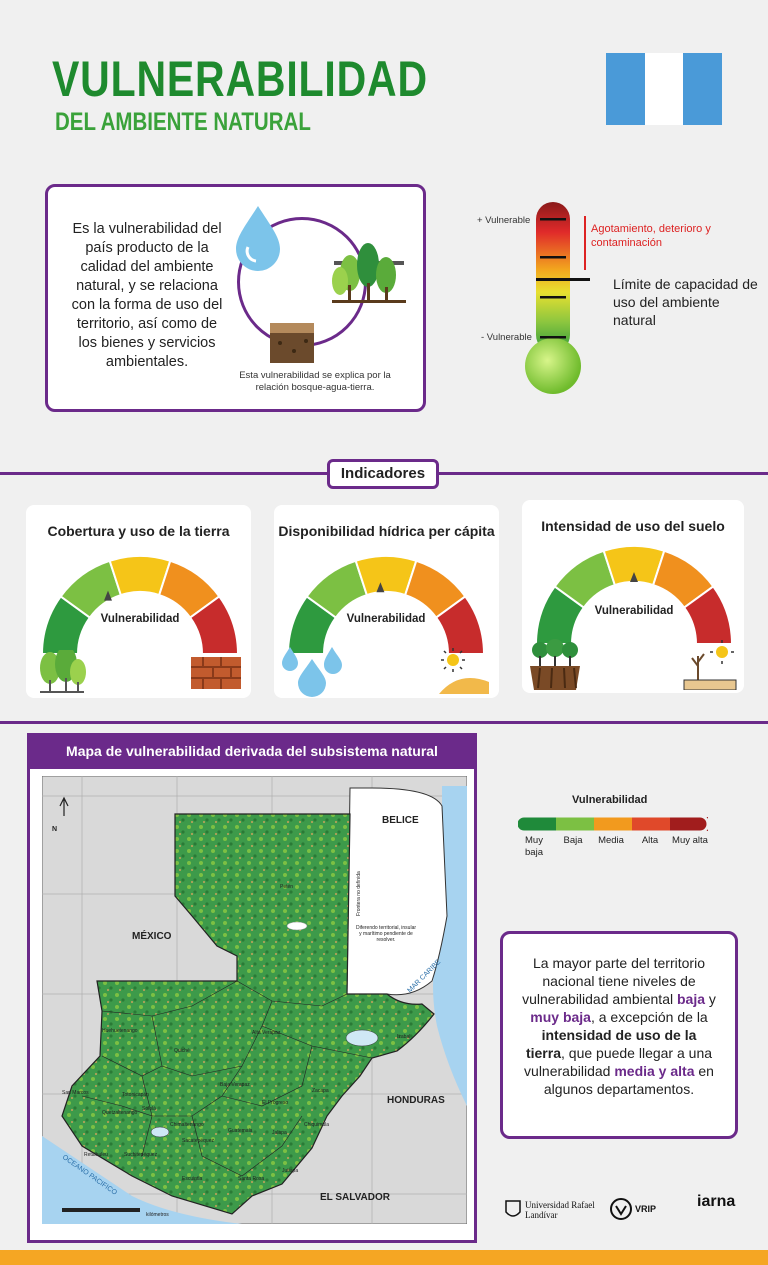 This screenshot has height=1265, width=768. I want to click on department-label: Alta Verapaz, so click(266, 1033).